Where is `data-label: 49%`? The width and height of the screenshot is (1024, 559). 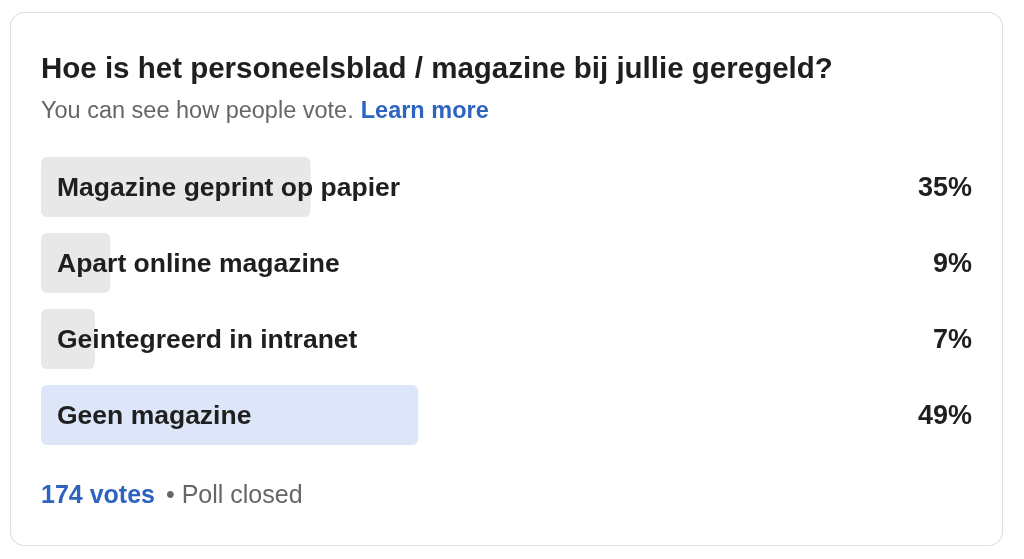
data-label: 49% is located at coordinates (944, 415).